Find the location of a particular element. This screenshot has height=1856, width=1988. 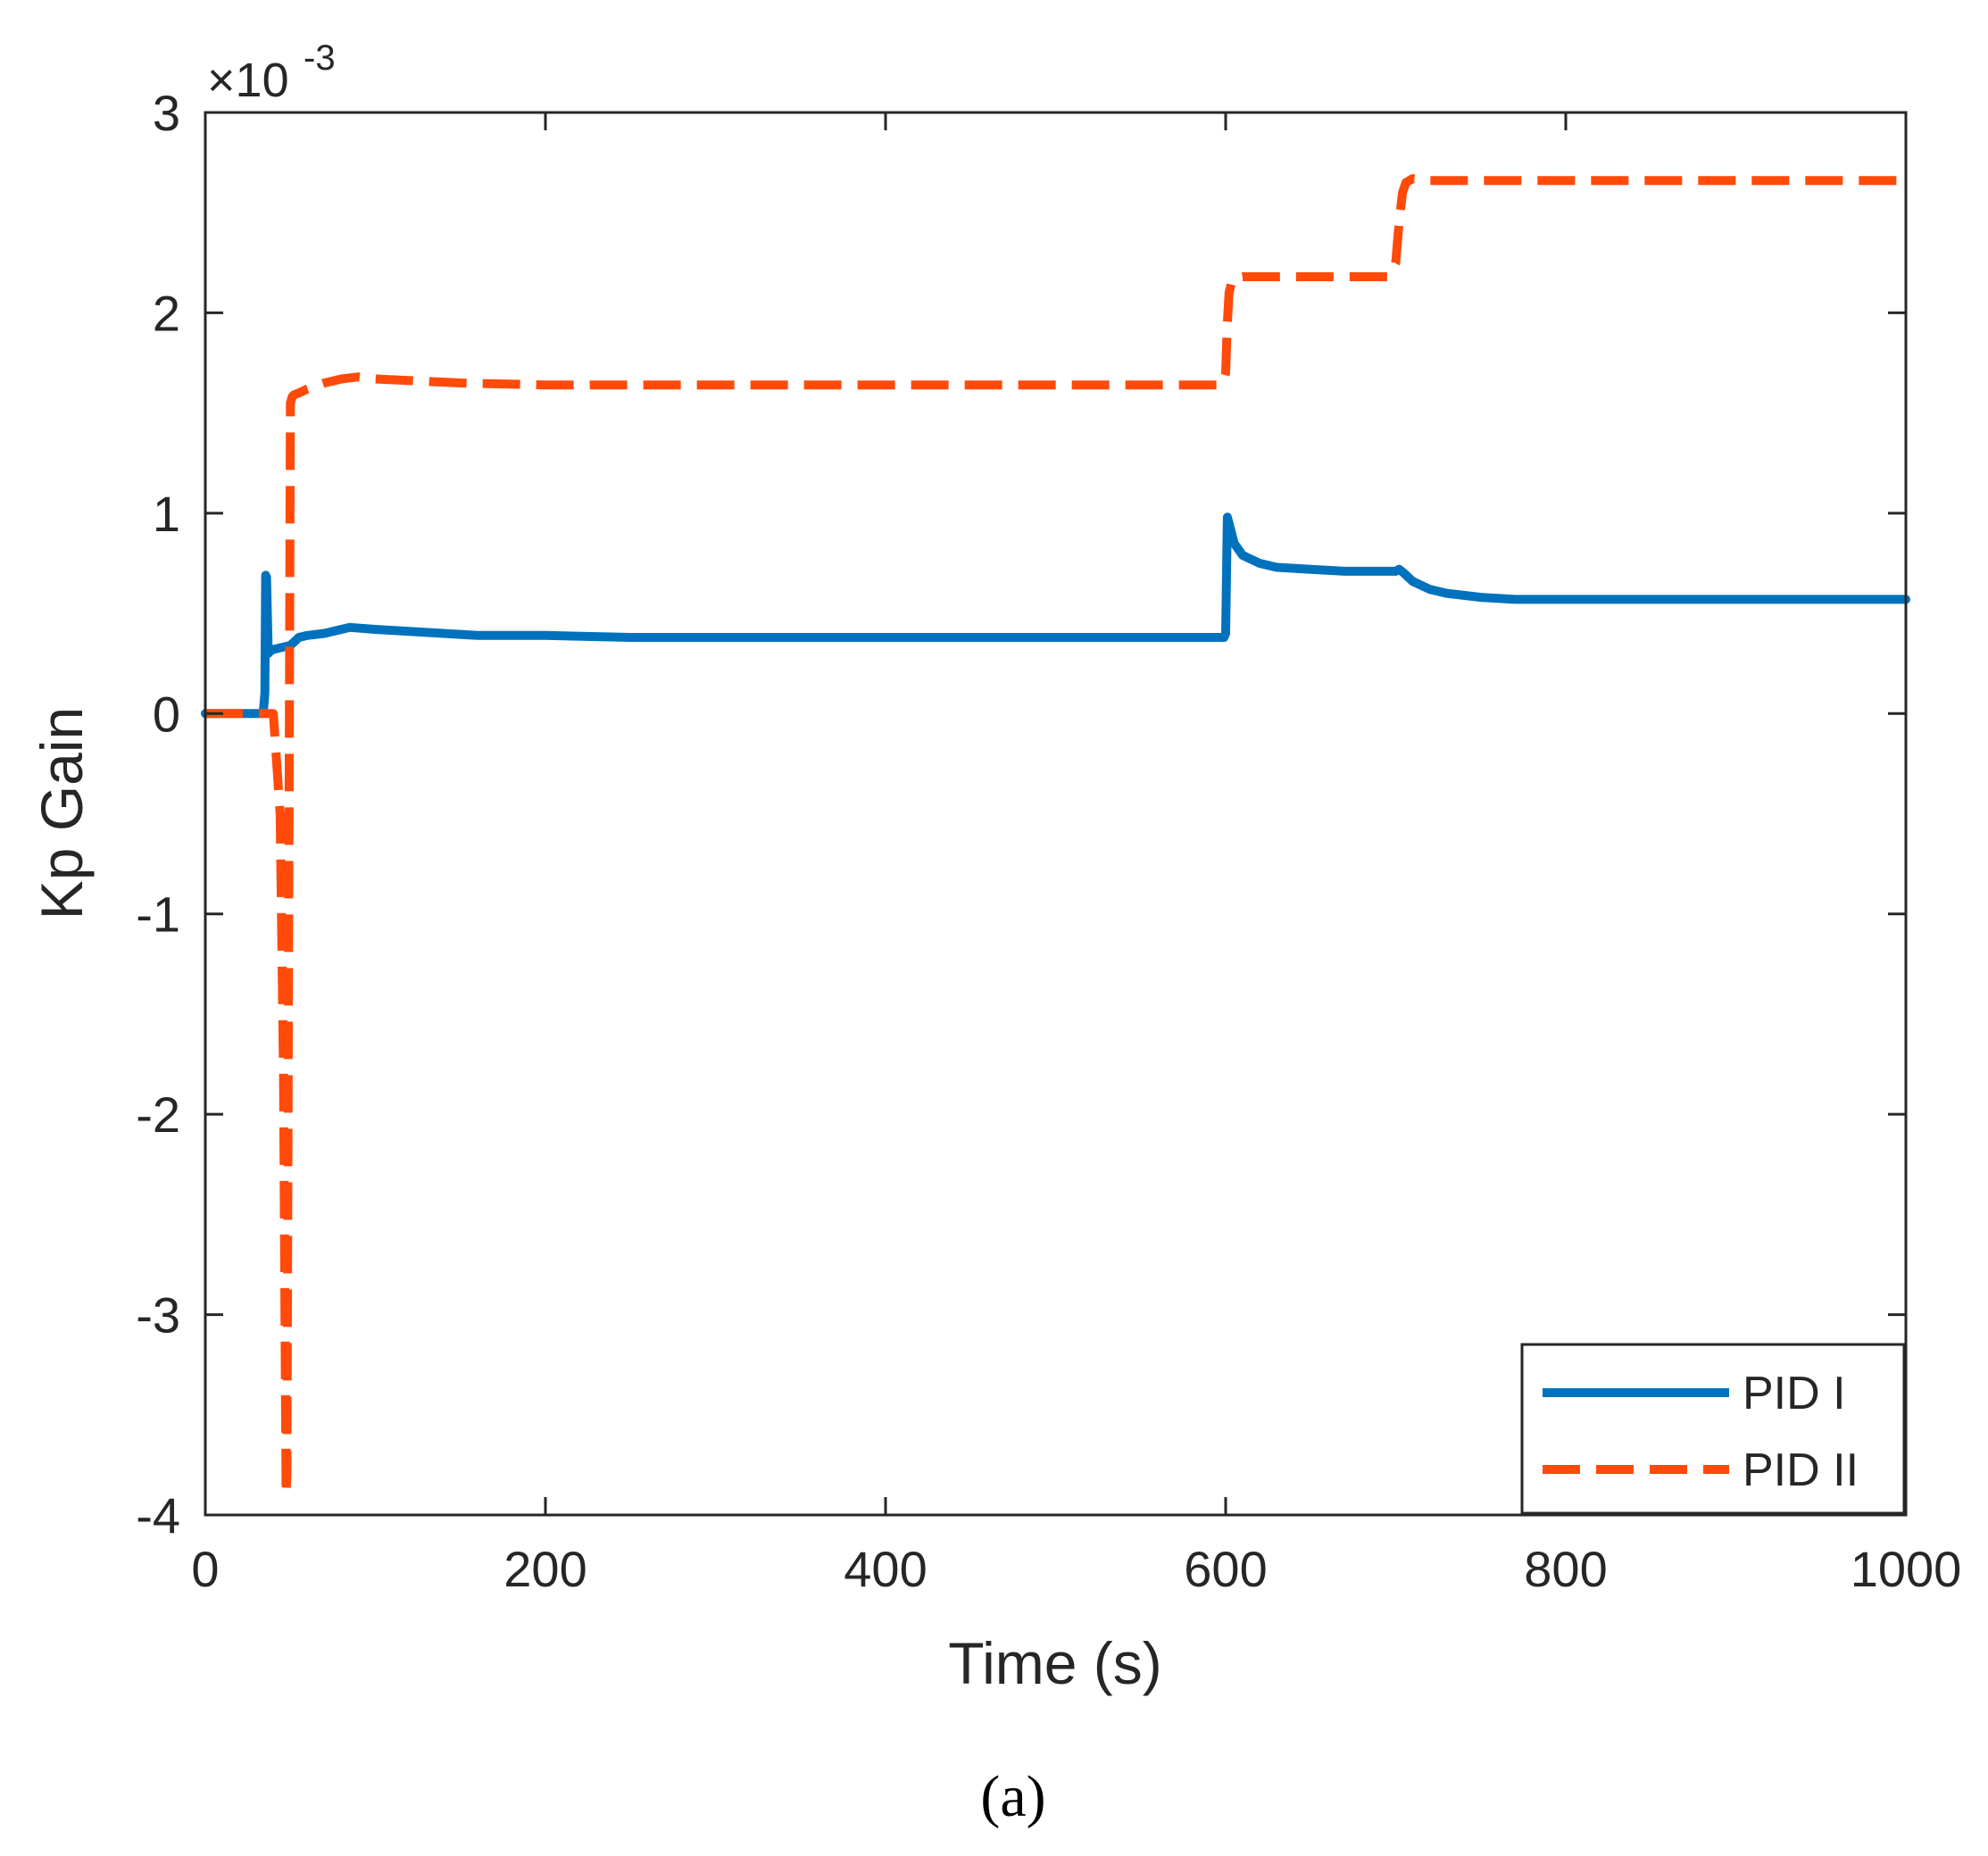

y-tick-label: -3 is located at coordinates (158, 1315).